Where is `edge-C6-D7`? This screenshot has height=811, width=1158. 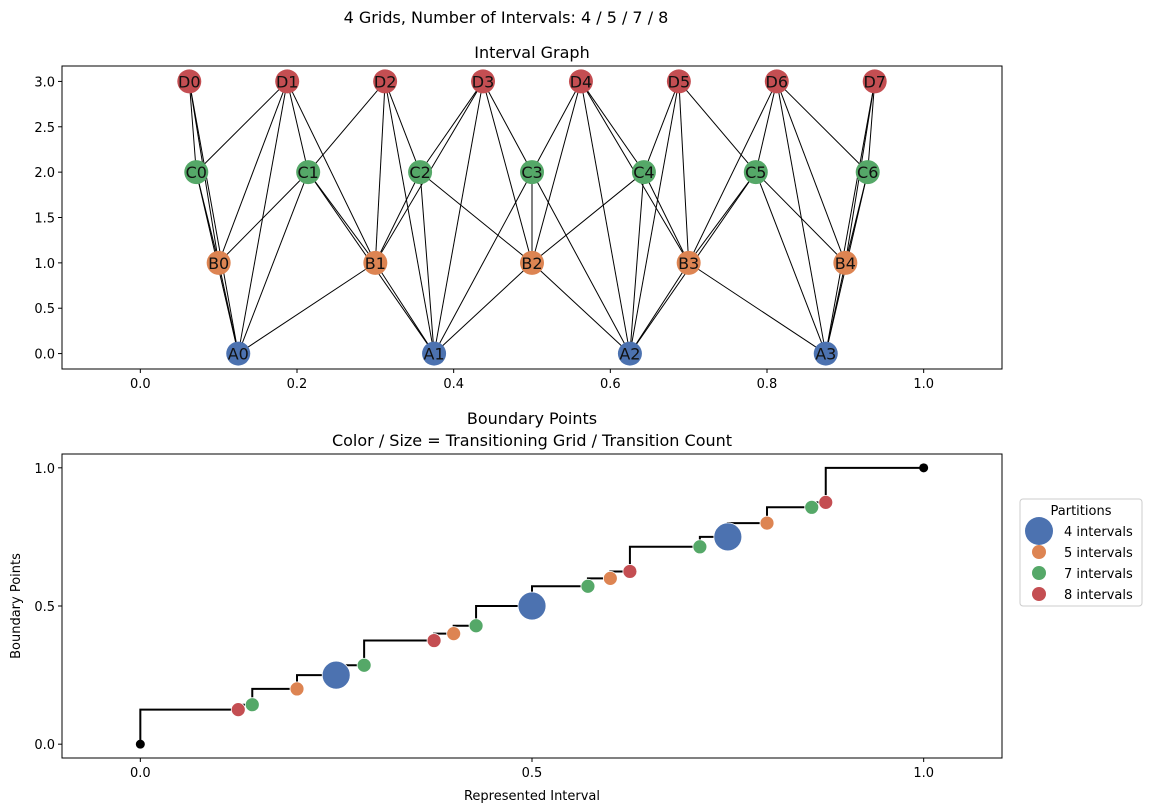 edge-C6-D7 is located at coordinates (871, 127).